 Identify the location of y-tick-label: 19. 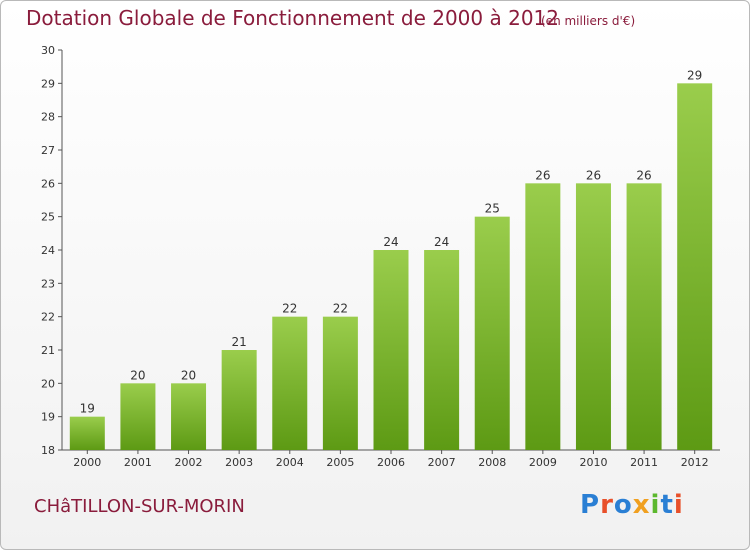
(48, 417).